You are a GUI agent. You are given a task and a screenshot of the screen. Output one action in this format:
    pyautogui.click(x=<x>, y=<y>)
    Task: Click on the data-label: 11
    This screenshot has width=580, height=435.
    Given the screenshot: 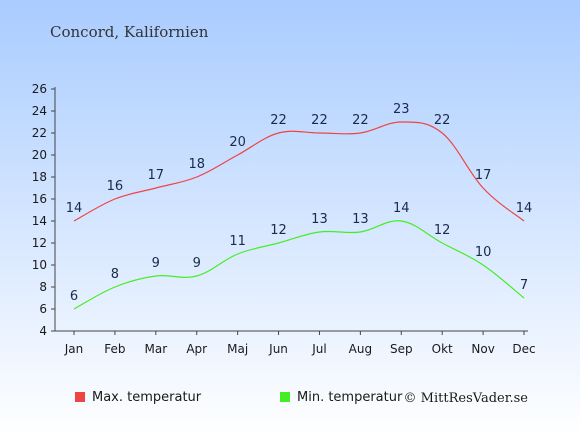 What is the action you would take?
    pyautogui.click(x=237, y=241)
    